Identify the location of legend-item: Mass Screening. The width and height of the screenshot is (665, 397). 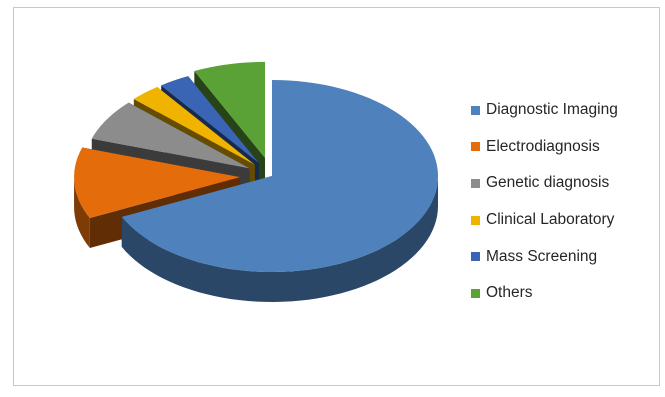
(563, 256).